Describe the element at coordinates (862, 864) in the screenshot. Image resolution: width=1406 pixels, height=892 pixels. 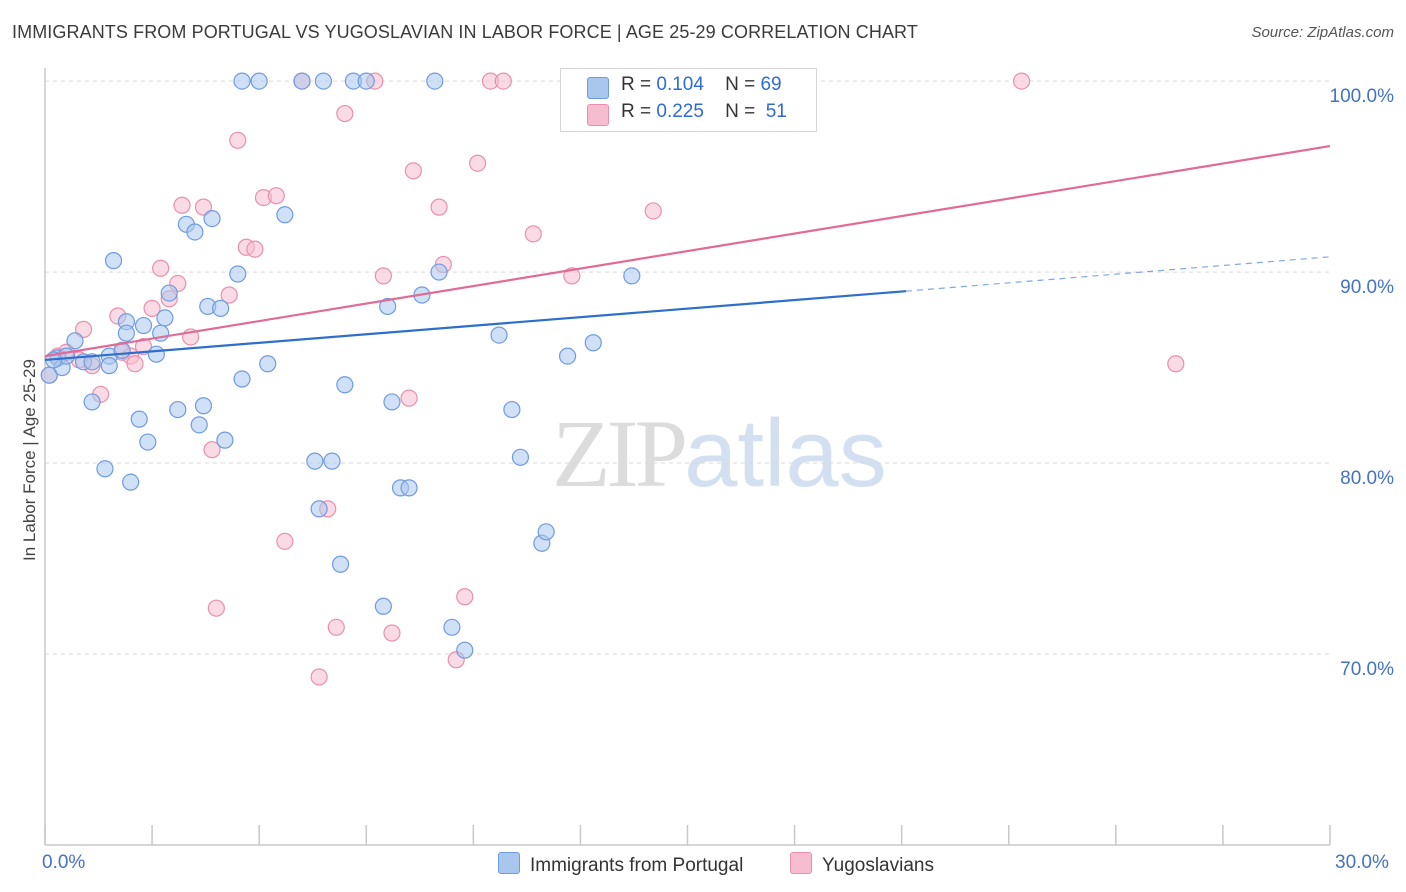
I see `bottom-legend-yugoslavians: Yugoslavians` at that location.